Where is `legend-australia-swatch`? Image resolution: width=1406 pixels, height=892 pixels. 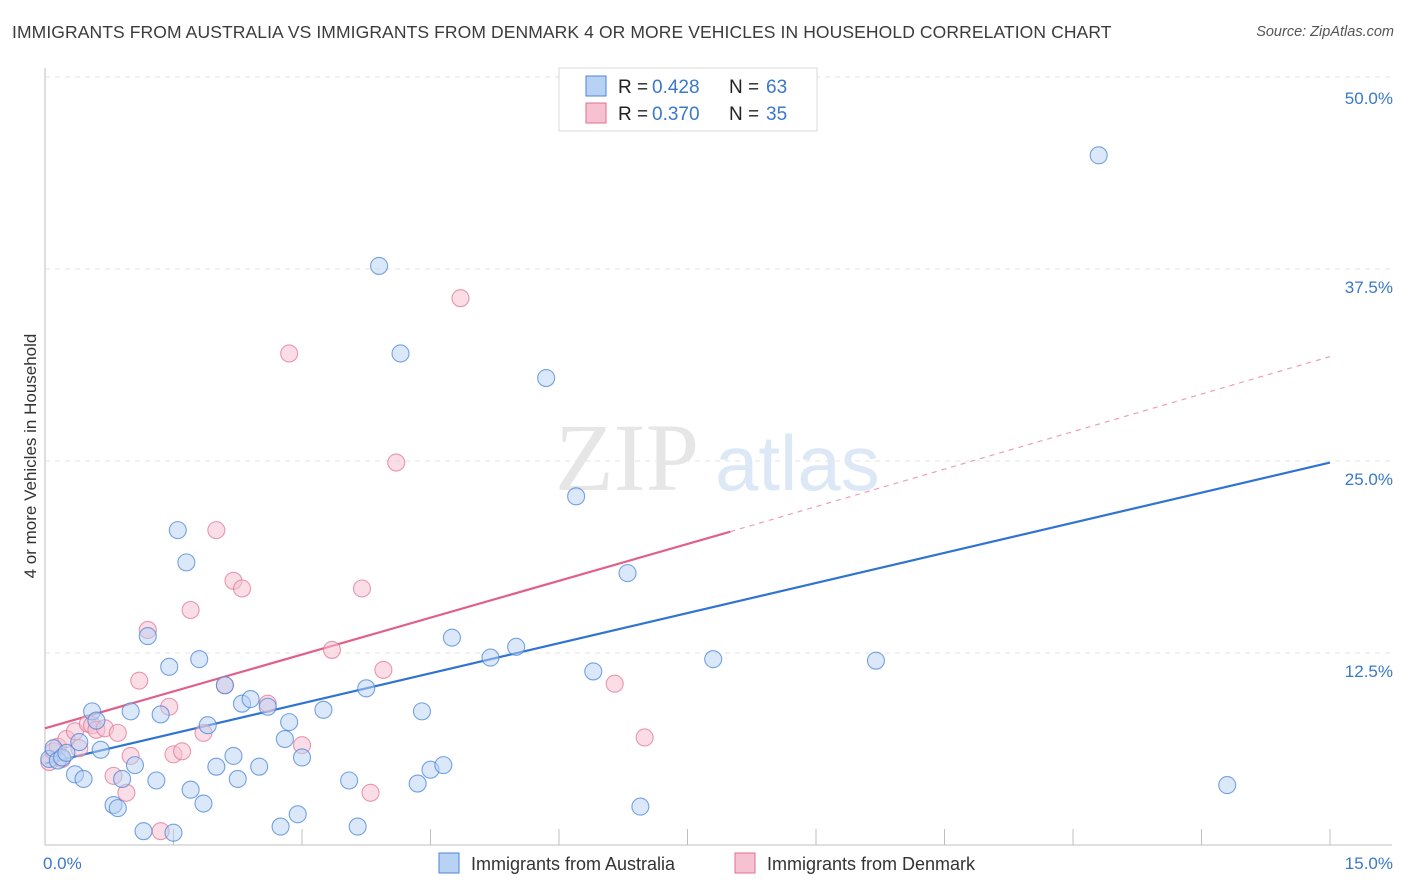
legend-australia-swatch is located at coordinates (596, 86).